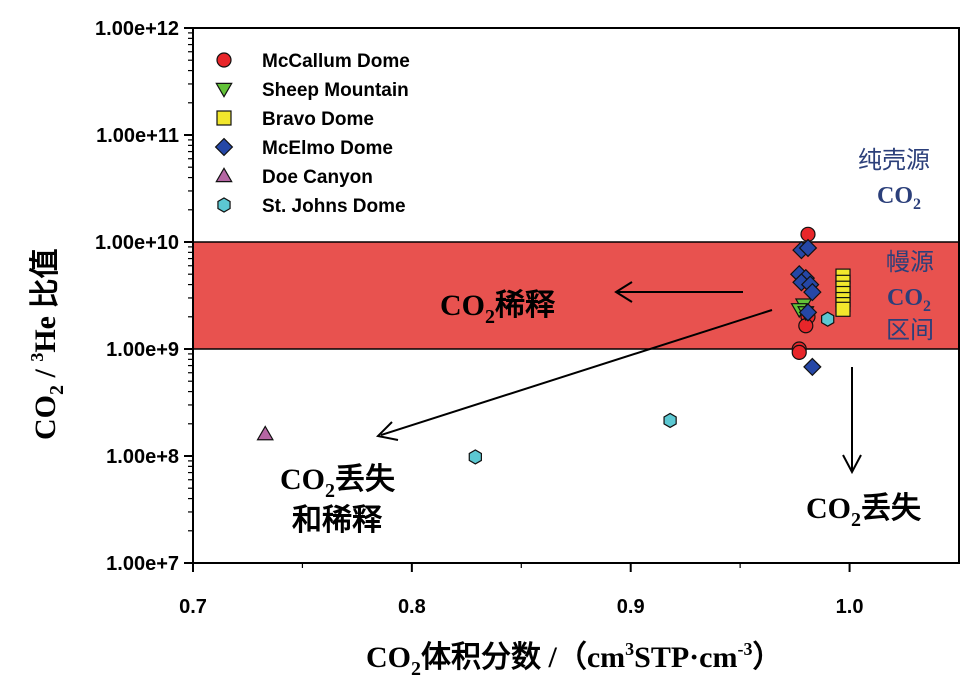 The image size is (969, 698). What do you see at coordinates (47, 345) in the screenshot?
I see `y-axis-label: CO2 / 3He 比值` at bounding box center [47, 345].